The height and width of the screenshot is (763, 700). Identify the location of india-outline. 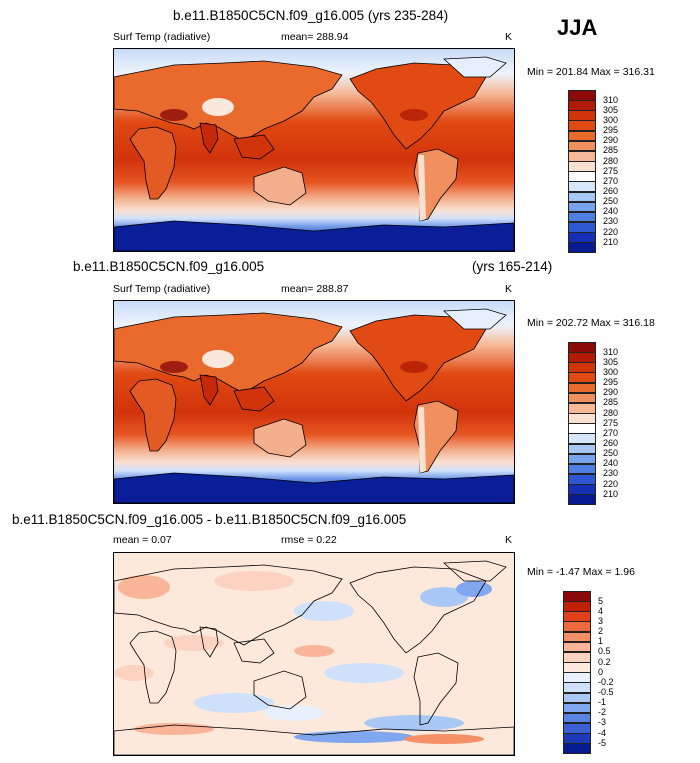
(209, 390).